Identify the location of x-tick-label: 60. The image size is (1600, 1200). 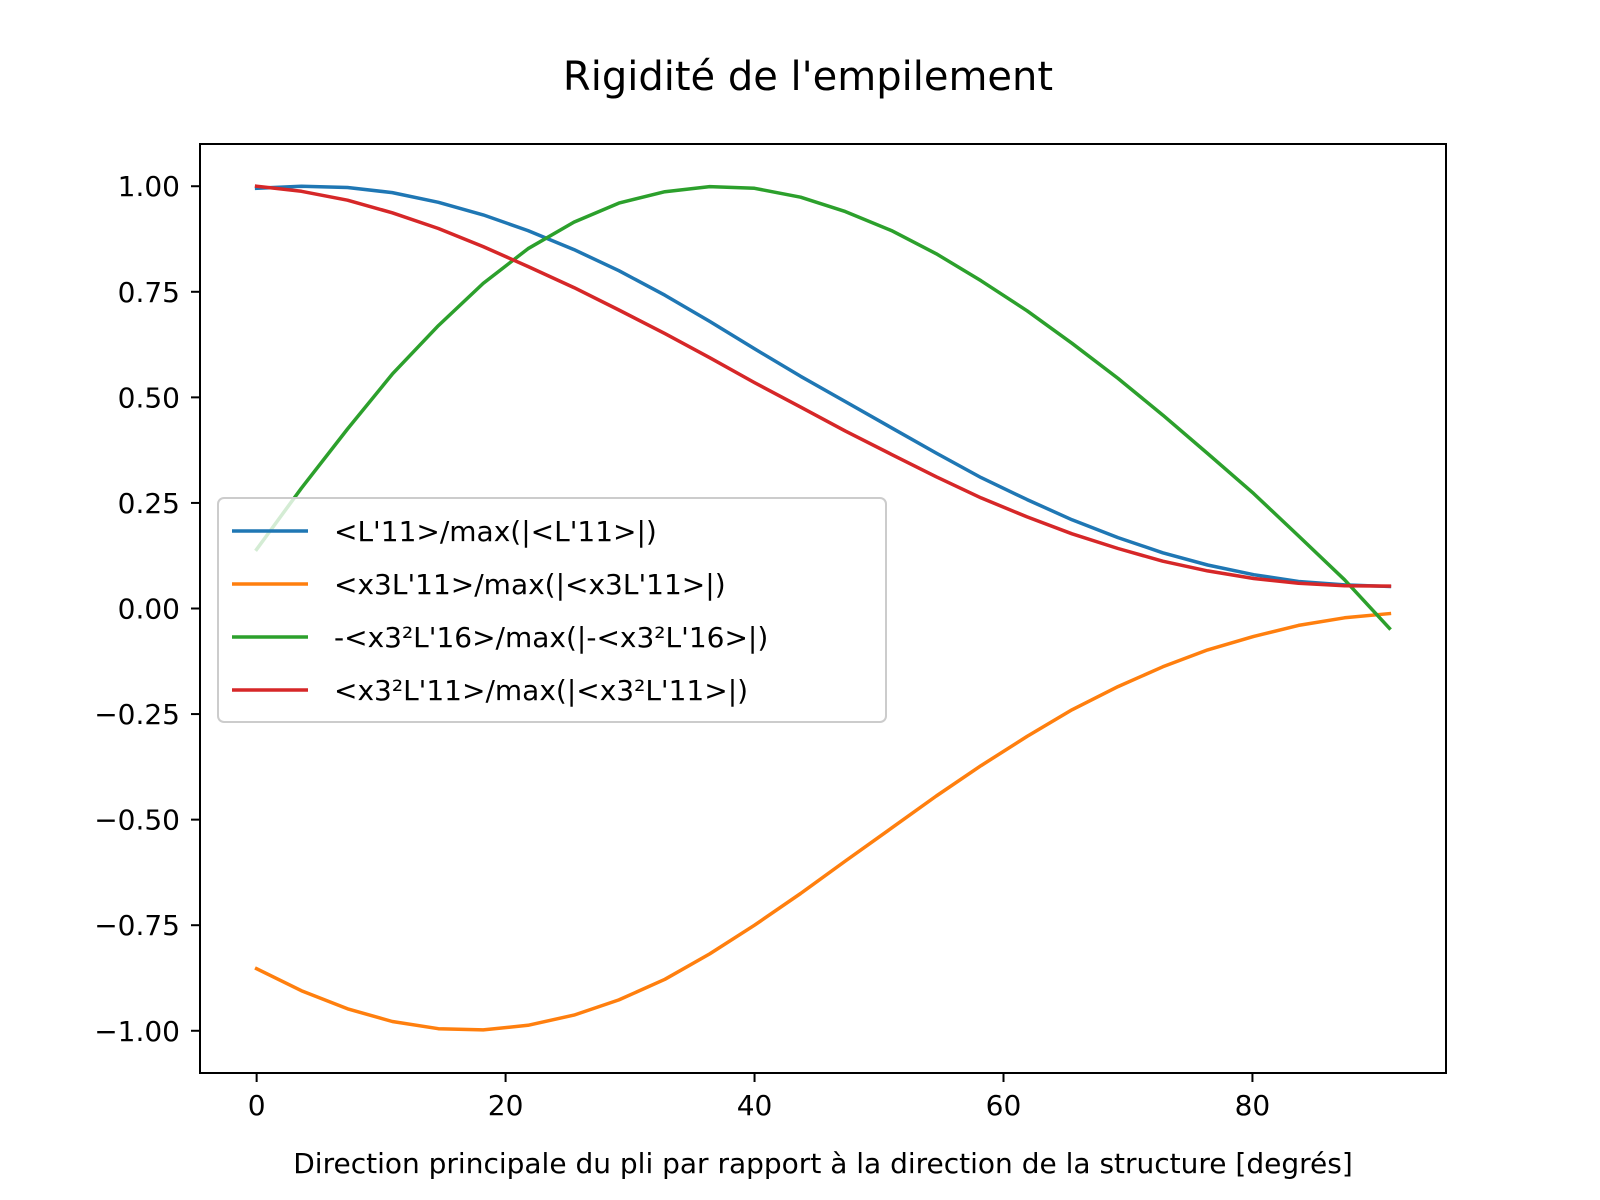
(1004, 1105).